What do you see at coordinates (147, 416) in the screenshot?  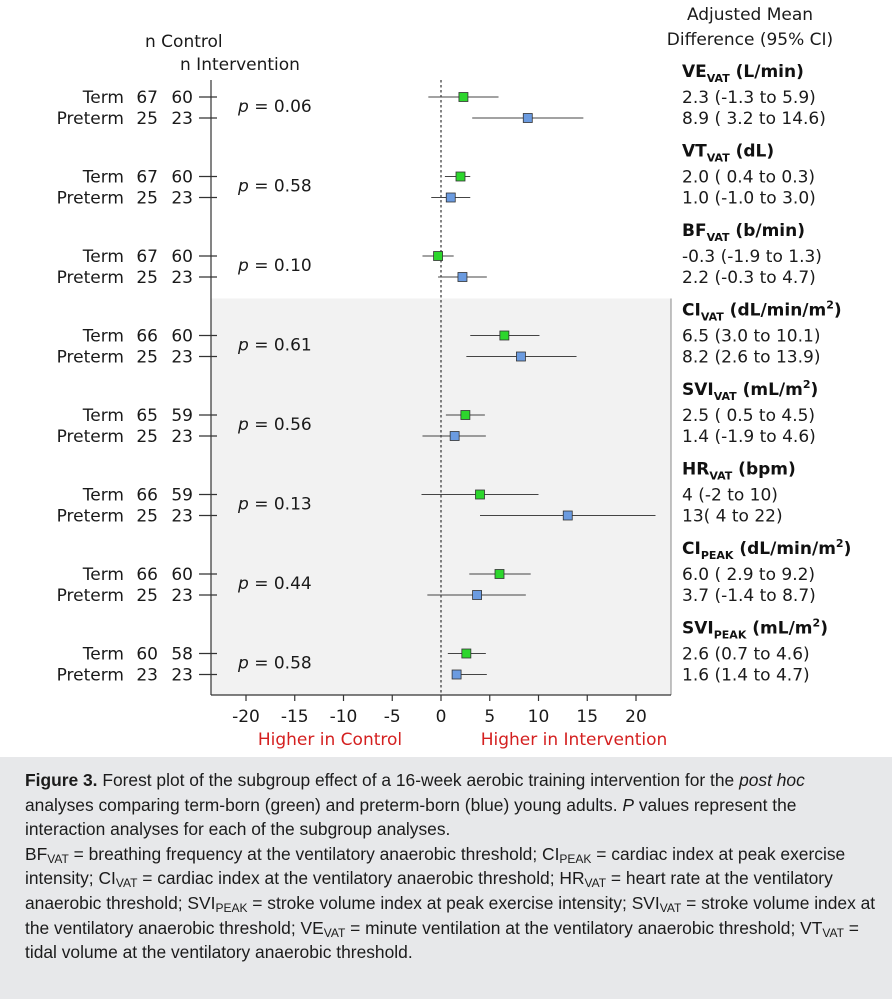 I see `n-control: 65` at bounding box center [147, 416].